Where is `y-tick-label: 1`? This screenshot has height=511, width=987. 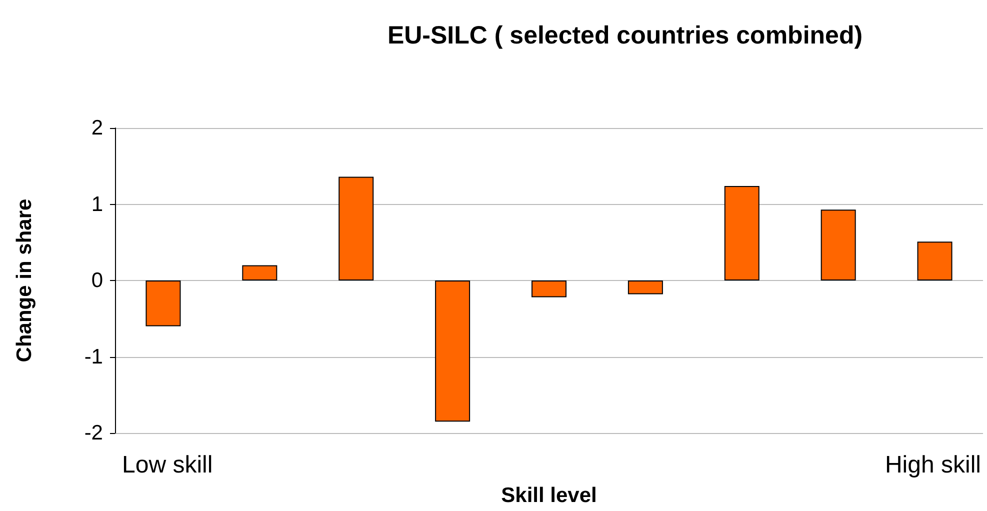
y-tick-label: 1 is located at coordinates (97, 204).